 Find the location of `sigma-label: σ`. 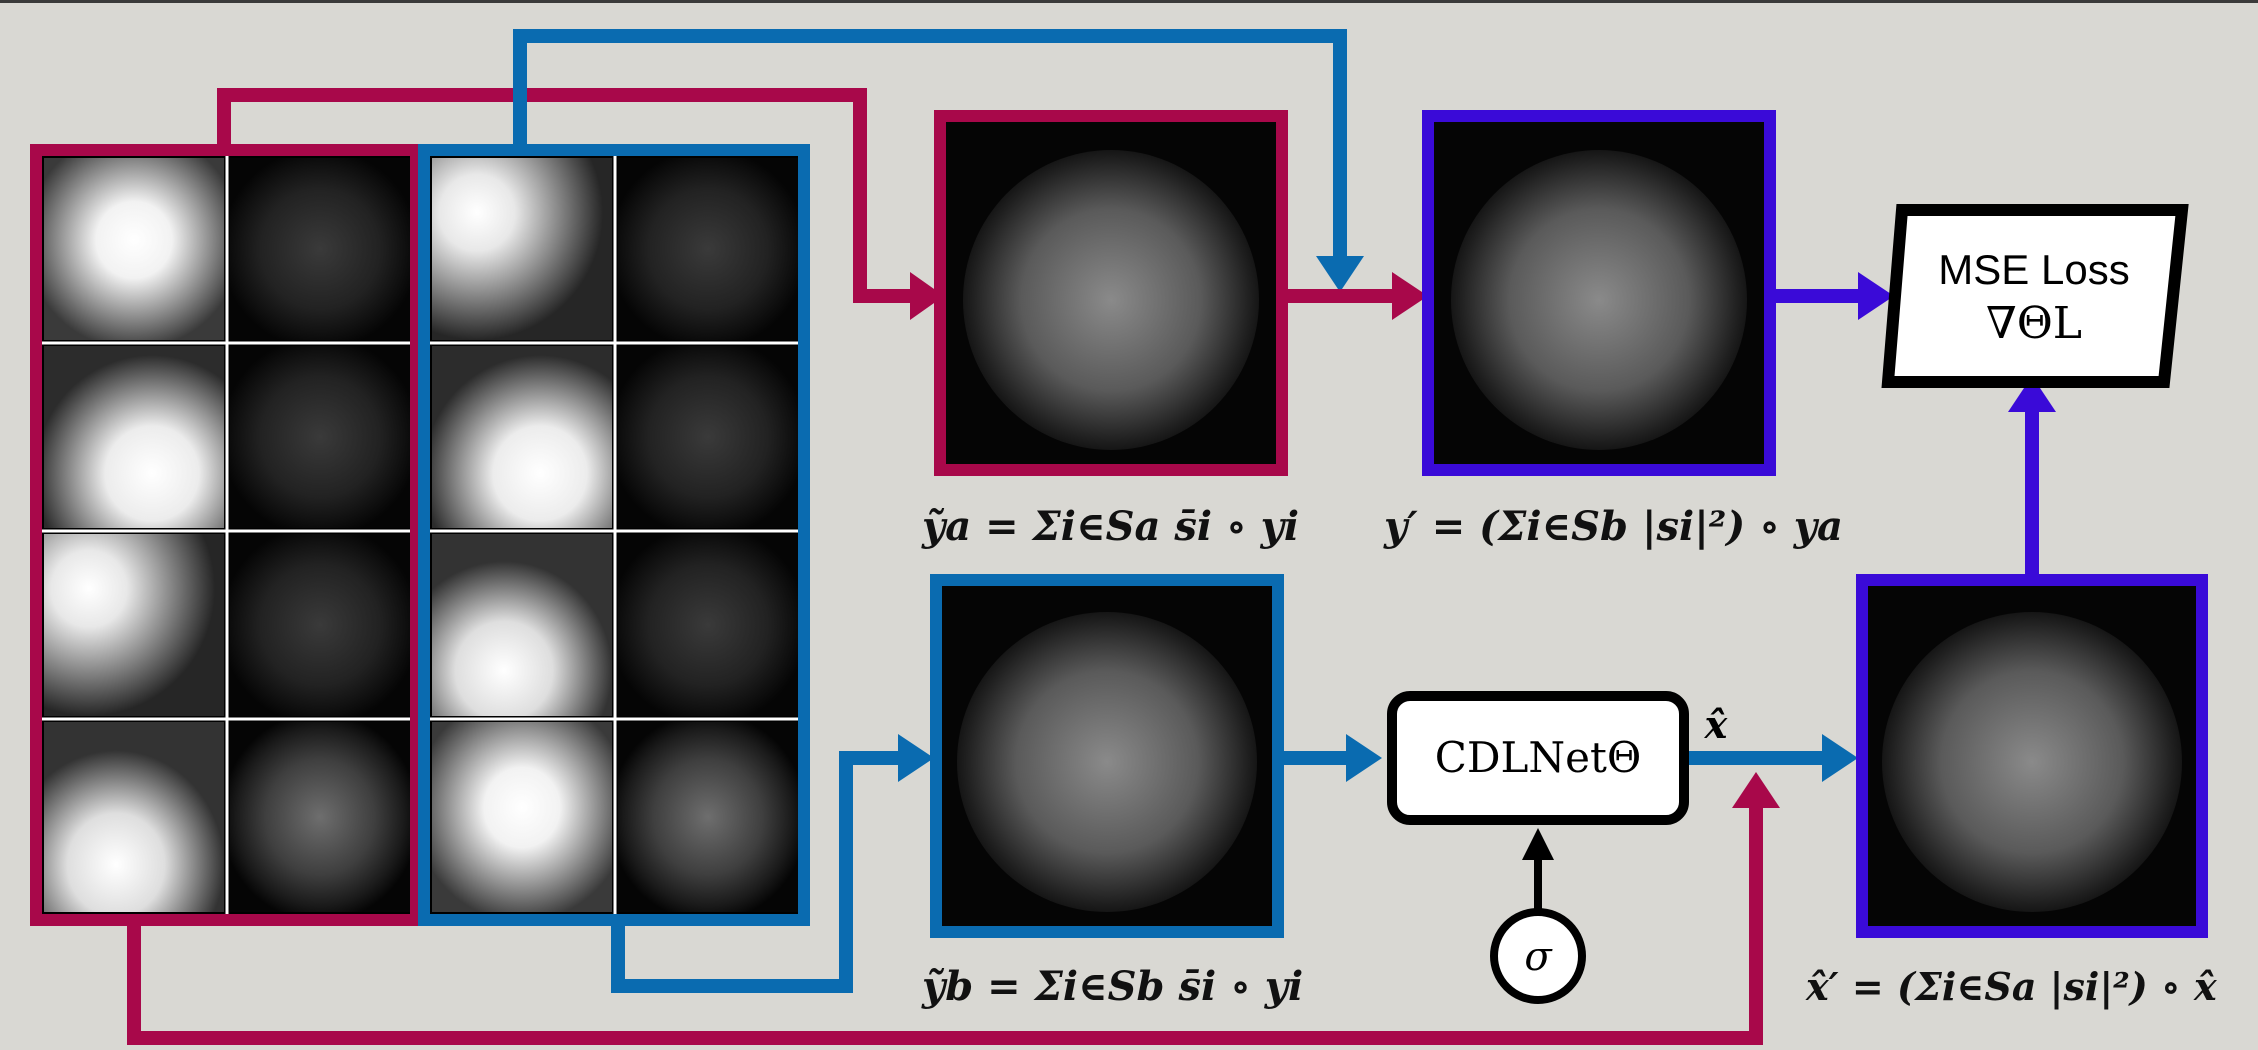

sigma-label: σ is located at coordinates (1538, 957).